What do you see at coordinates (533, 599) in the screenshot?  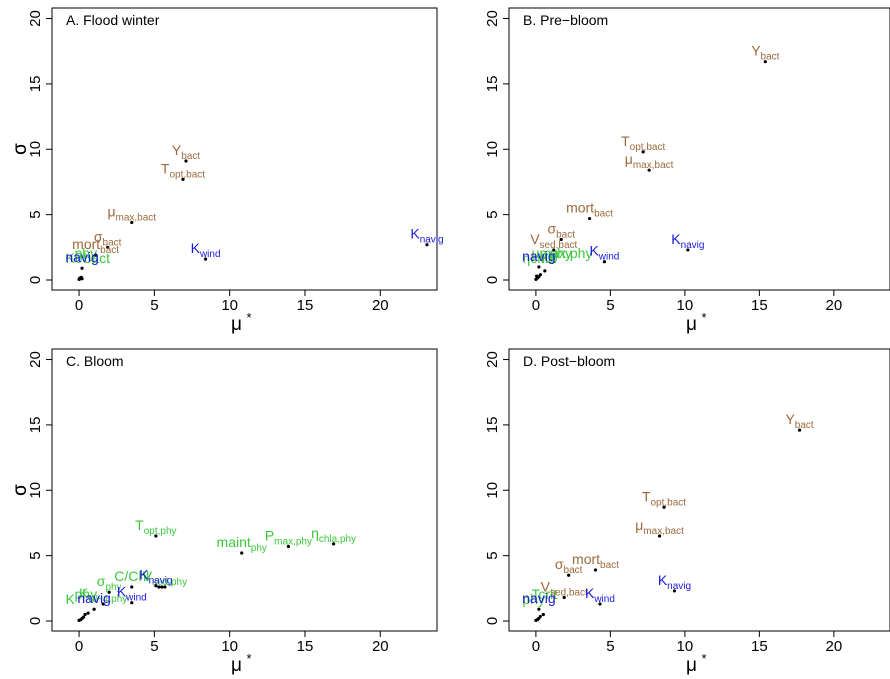 I see `cluster-label: phy` at bounding box center [533, 599].